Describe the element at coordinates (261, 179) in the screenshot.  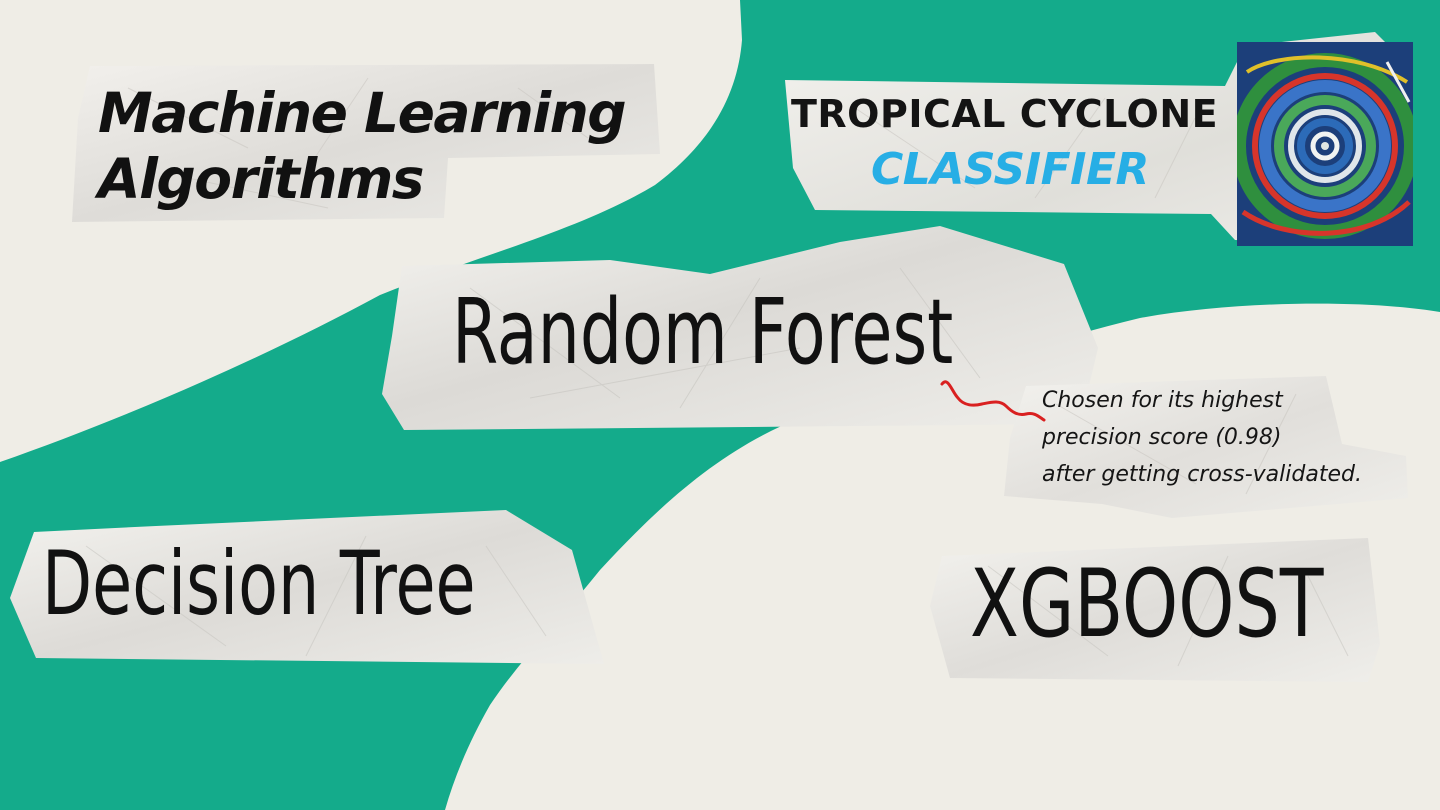
I see `title-line-2: Algorithms` at that location.